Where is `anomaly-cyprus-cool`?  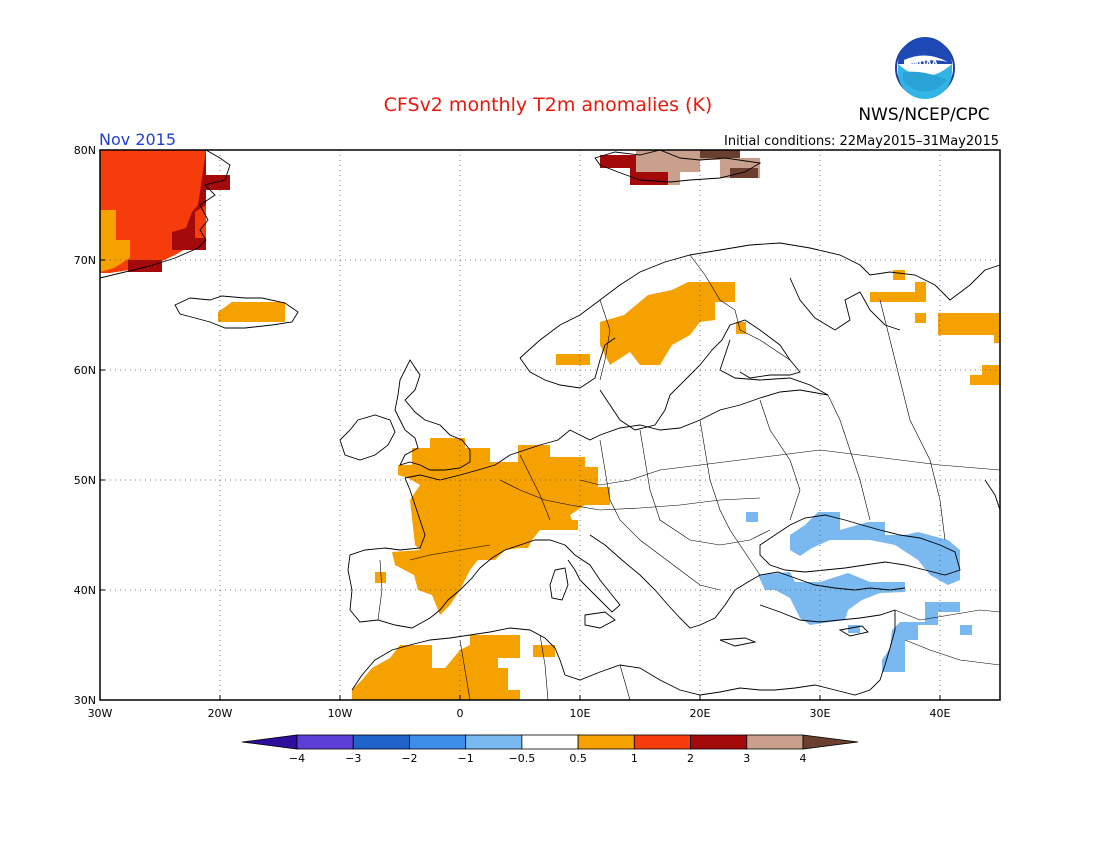 anomaly-cyprus-cool is located at coordinates (854, 629).